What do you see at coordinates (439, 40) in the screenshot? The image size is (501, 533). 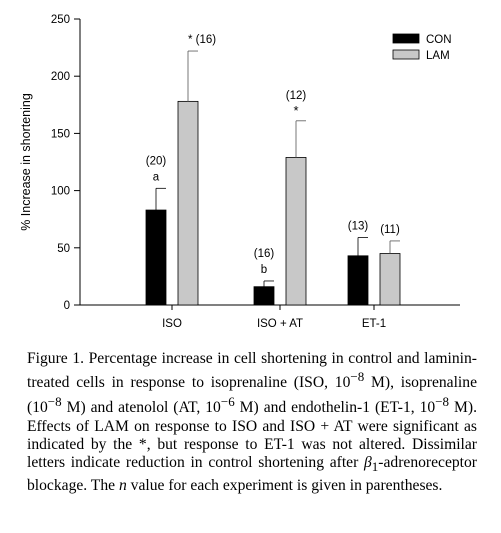 I see `legend-label: CON` at bounding box center [439, 40].